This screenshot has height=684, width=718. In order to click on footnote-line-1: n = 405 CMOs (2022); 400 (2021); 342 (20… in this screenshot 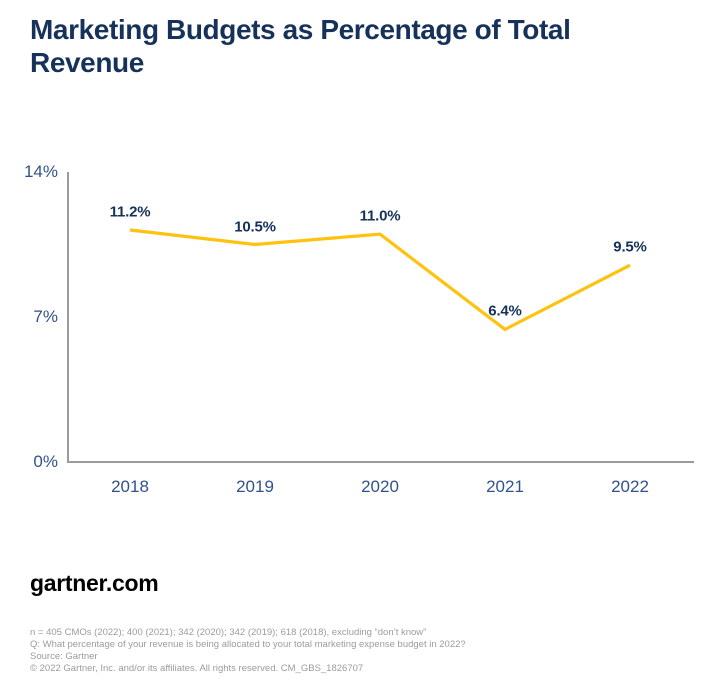, I will do `click(228, 632)`.